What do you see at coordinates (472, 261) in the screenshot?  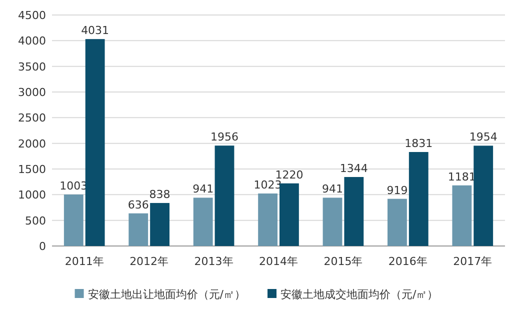 I see `x-tick-label: 2017年` at bounding box center [472, 261].